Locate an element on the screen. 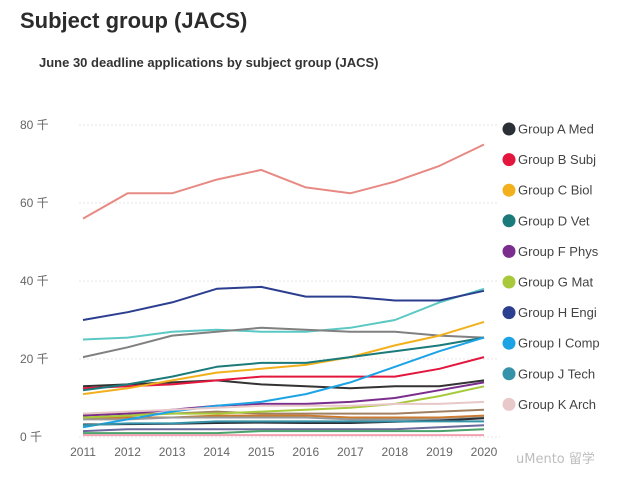 The image size is (617, 477). series-line-group-h-engi is located at coordinates (283, 303).